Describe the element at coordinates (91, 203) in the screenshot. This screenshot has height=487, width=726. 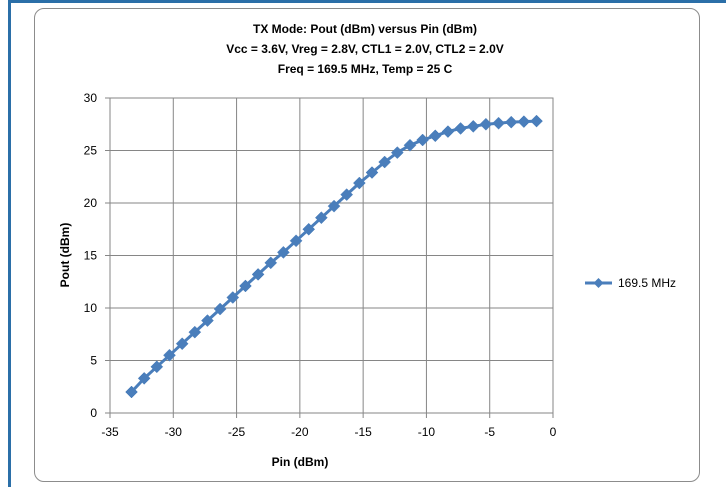
I see `y-tick-label: 20` at that location.